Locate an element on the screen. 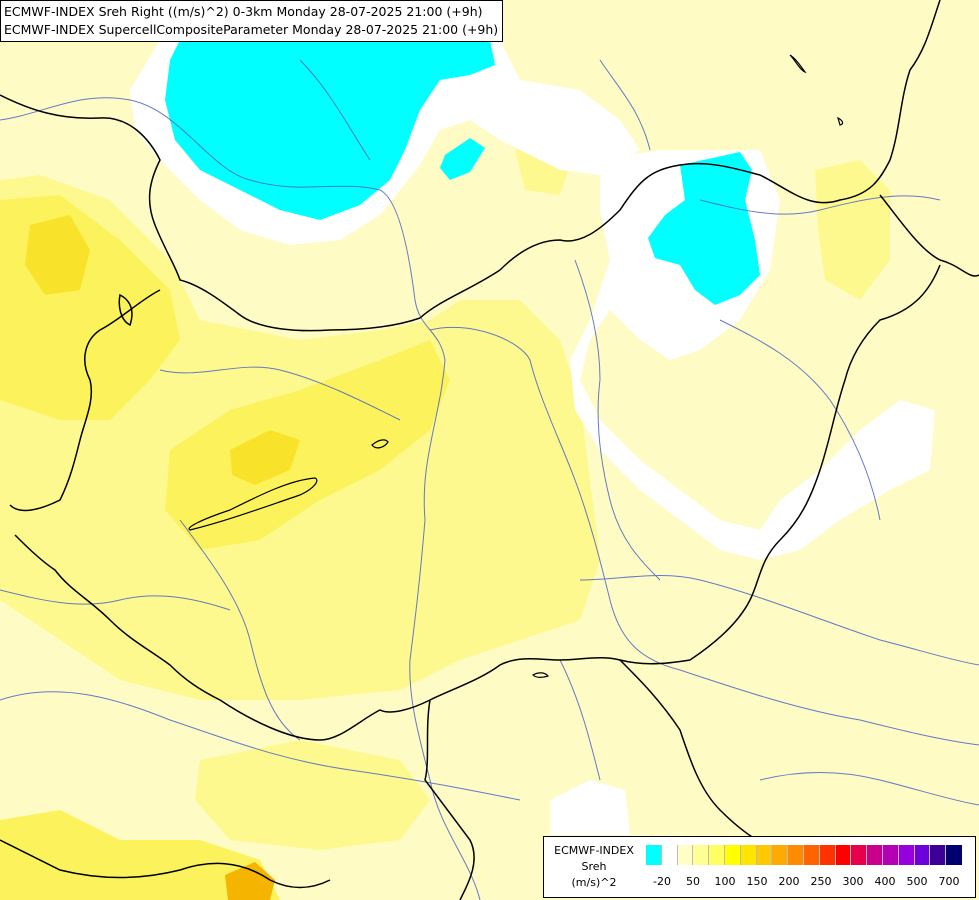 The width and height of the screenshot is (979, 900). sreh-contour-200b is located at coordinates (265, 457).